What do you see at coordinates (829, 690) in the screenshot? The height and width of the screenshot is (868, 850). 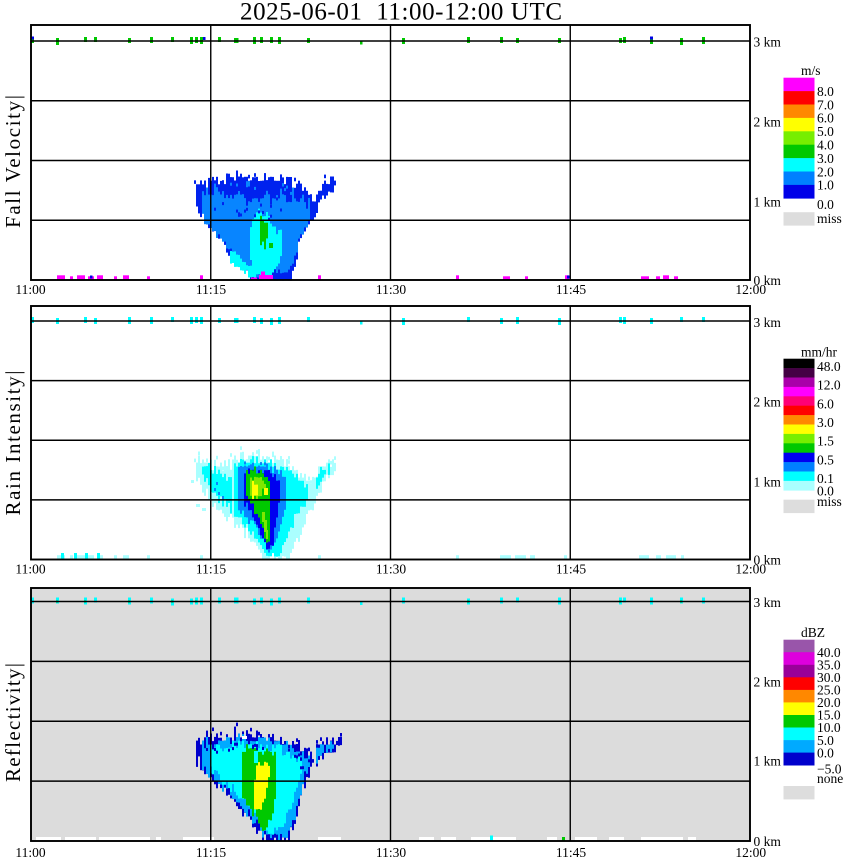 I see `svg-text: 25.0` at bounding box center [829, 690].